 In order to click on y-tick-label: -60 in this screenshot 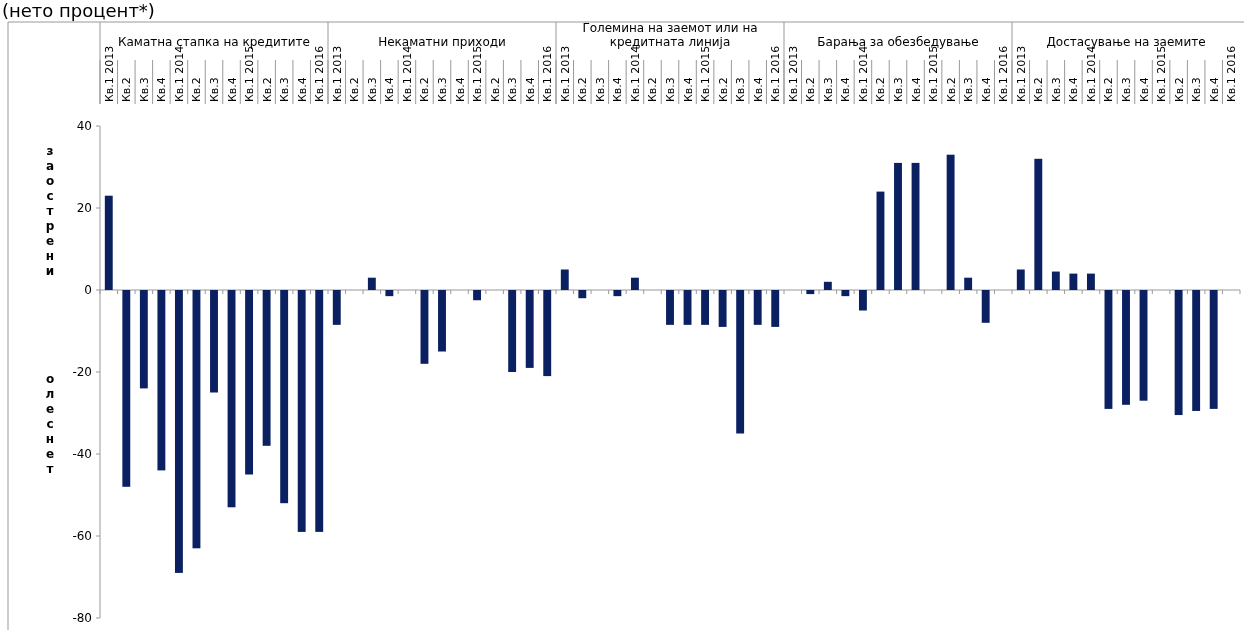, I will do `click(82, 536)`.